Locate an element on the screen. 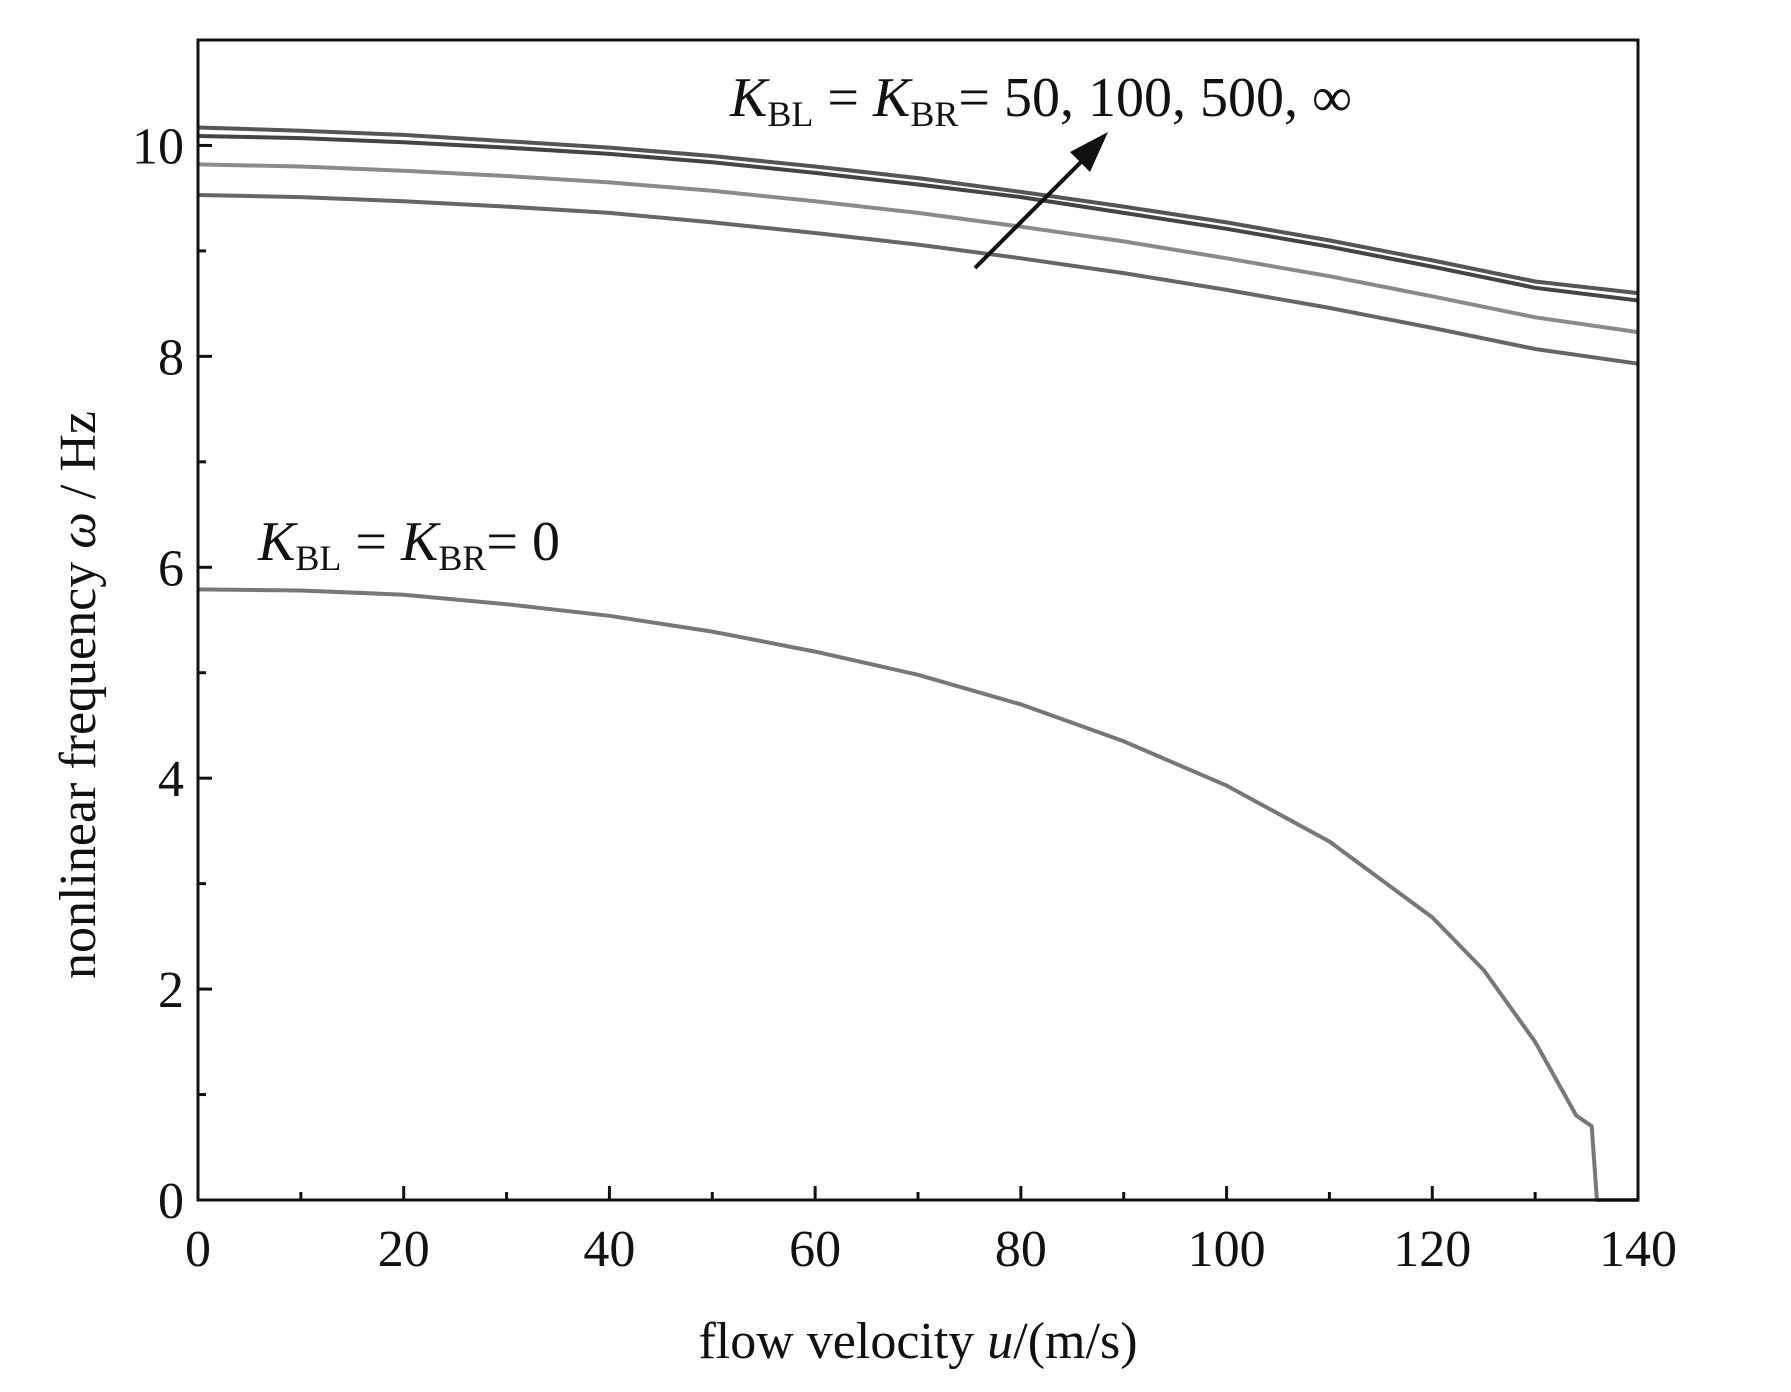  annotation-zero: KBL = KBR= 0 is located at coordinates (408, 544).